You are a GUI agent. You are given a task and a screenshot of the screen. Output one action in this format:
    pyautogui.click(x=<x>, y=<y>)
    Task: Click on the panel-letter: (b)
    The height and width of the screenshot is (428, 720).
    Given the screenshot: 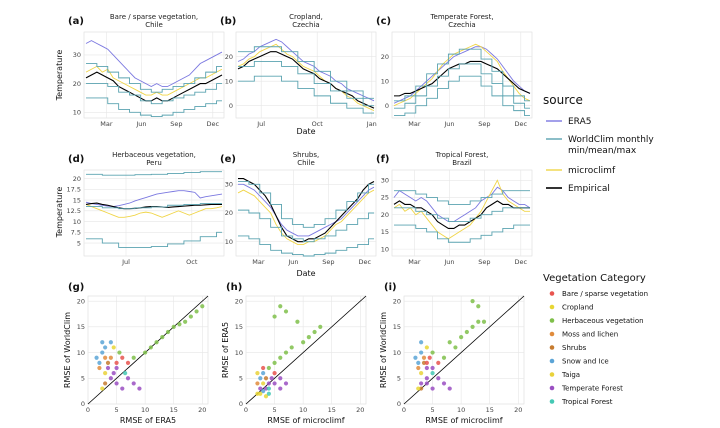 What is the action you would take?
    pyautogui.click(x=228, y=21)
    